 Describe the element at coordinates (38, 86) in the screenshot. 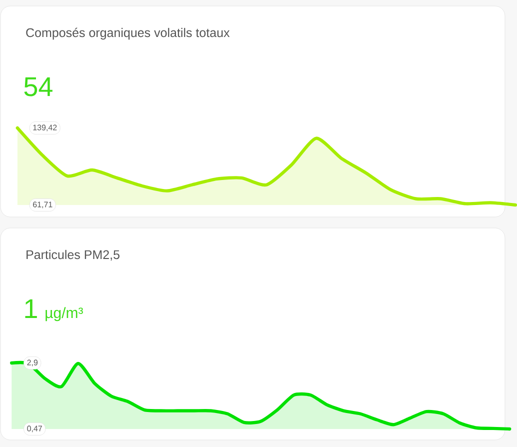

I see `chart-subtitle: 54` at that location.